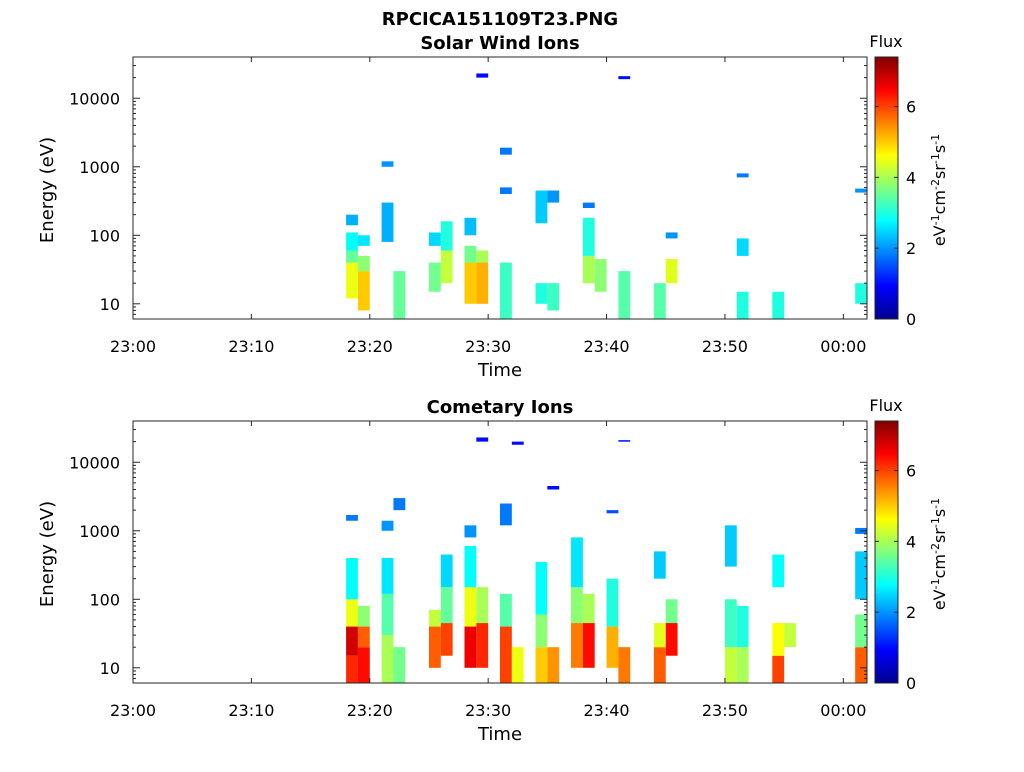  What do you see at coordinates (99, 167) in the screenshot?
I see `y-tick-label: 1000` at bounding box center [99, 167].